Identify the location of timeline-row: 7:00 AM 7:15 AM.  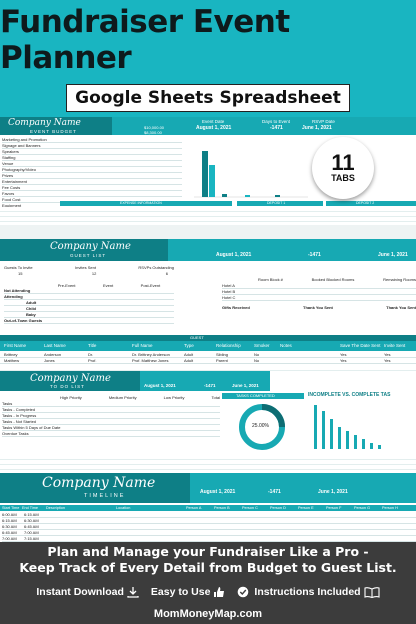
(209, 539).